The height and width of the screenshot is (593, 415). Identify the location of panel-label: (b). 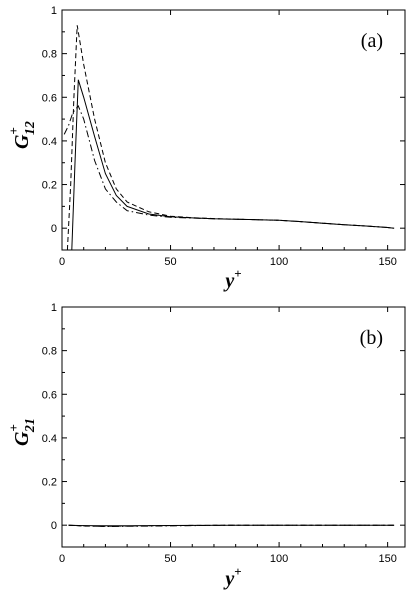
(371, 338).